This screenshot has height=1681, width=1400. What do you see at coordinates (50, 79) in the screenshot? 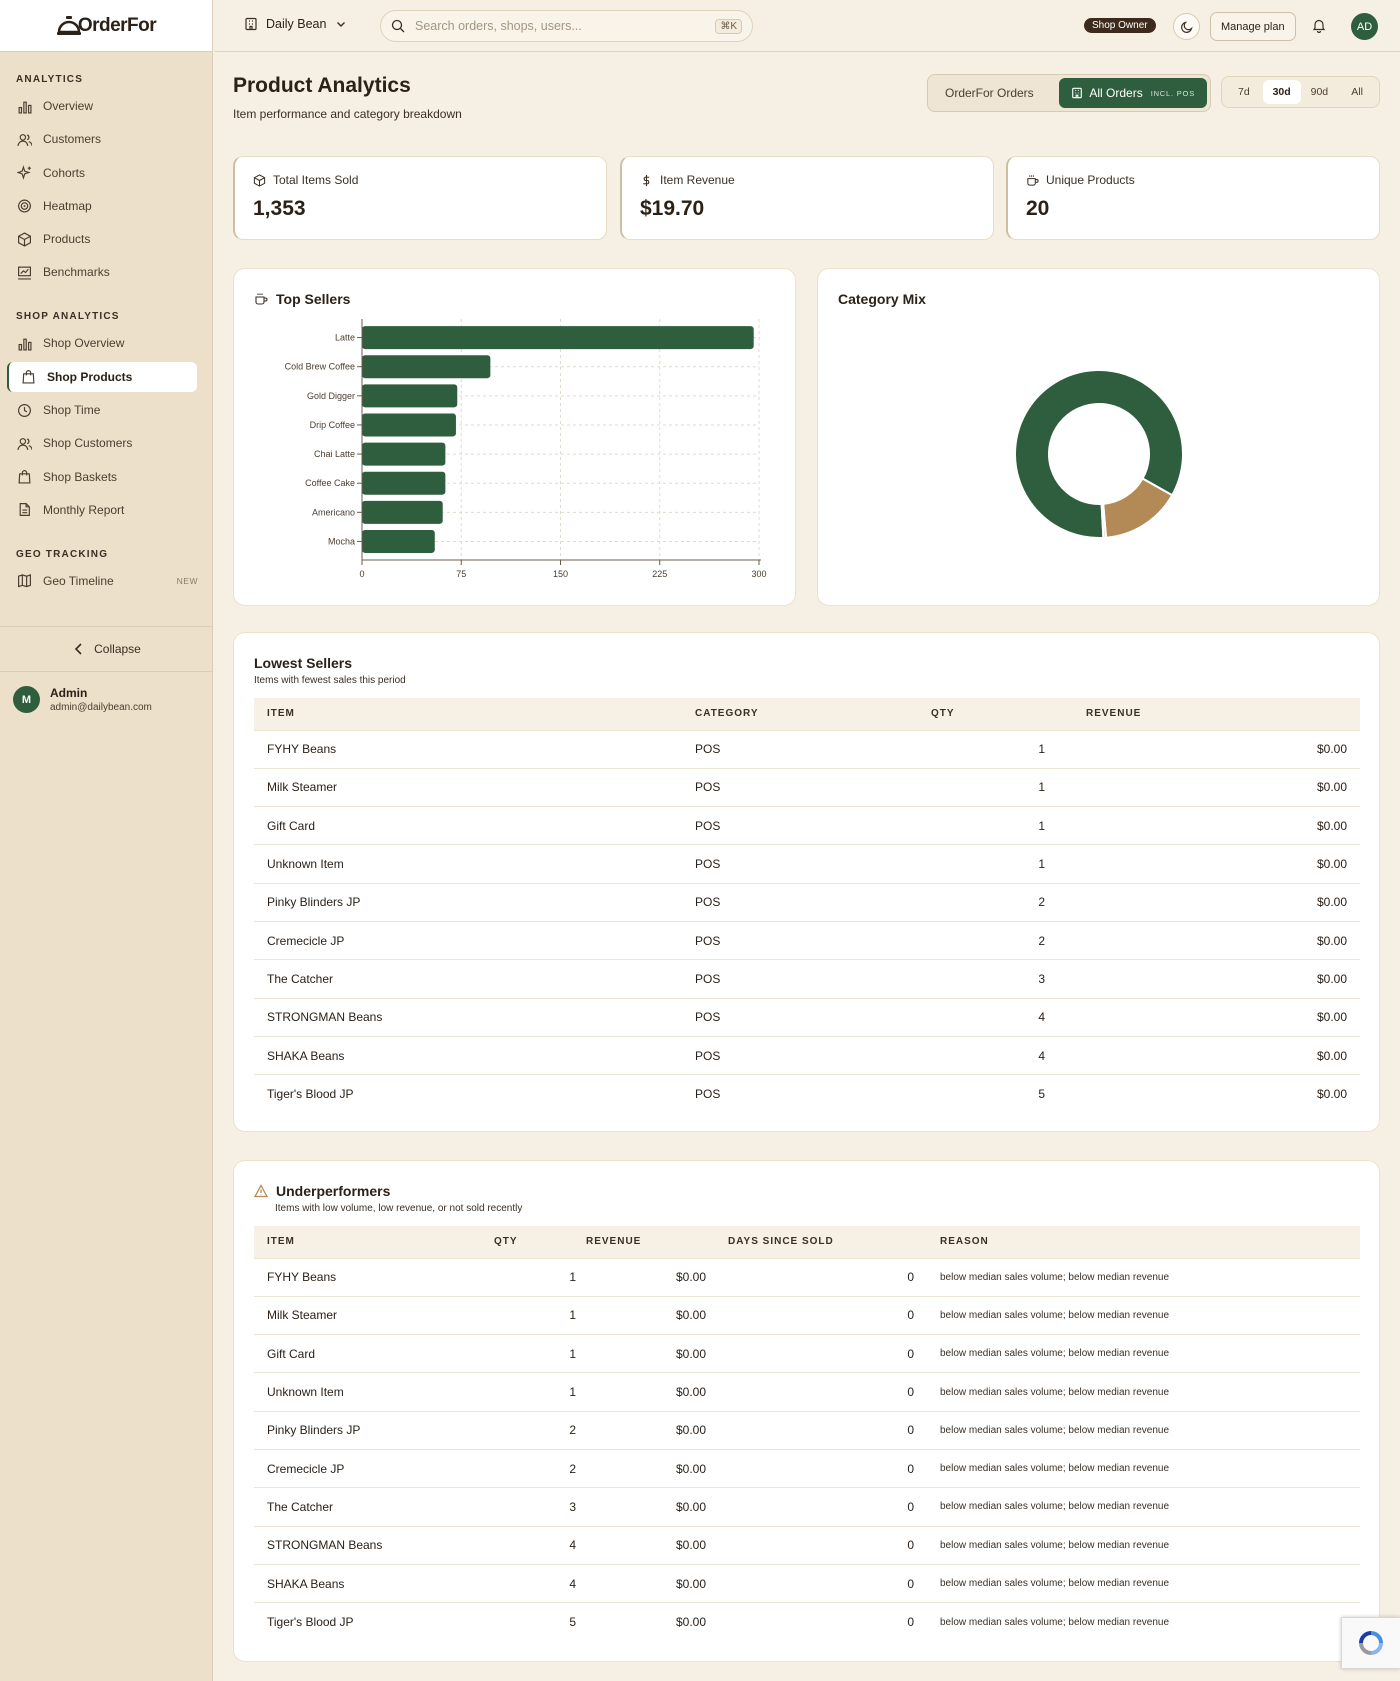
I see `sidebar-section-label: Analytics` at bounding box center [50, 79].